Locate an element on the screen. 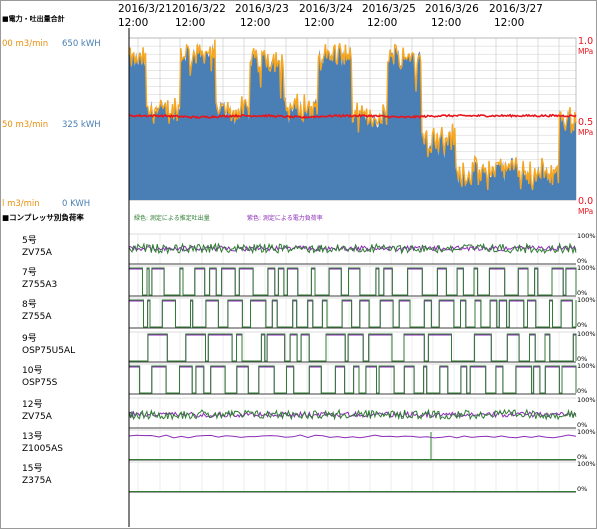 Image resolution: width=597 pixels, height=529 pixels. date-label: 2016/3/24 is located at coordinates (326, 9).